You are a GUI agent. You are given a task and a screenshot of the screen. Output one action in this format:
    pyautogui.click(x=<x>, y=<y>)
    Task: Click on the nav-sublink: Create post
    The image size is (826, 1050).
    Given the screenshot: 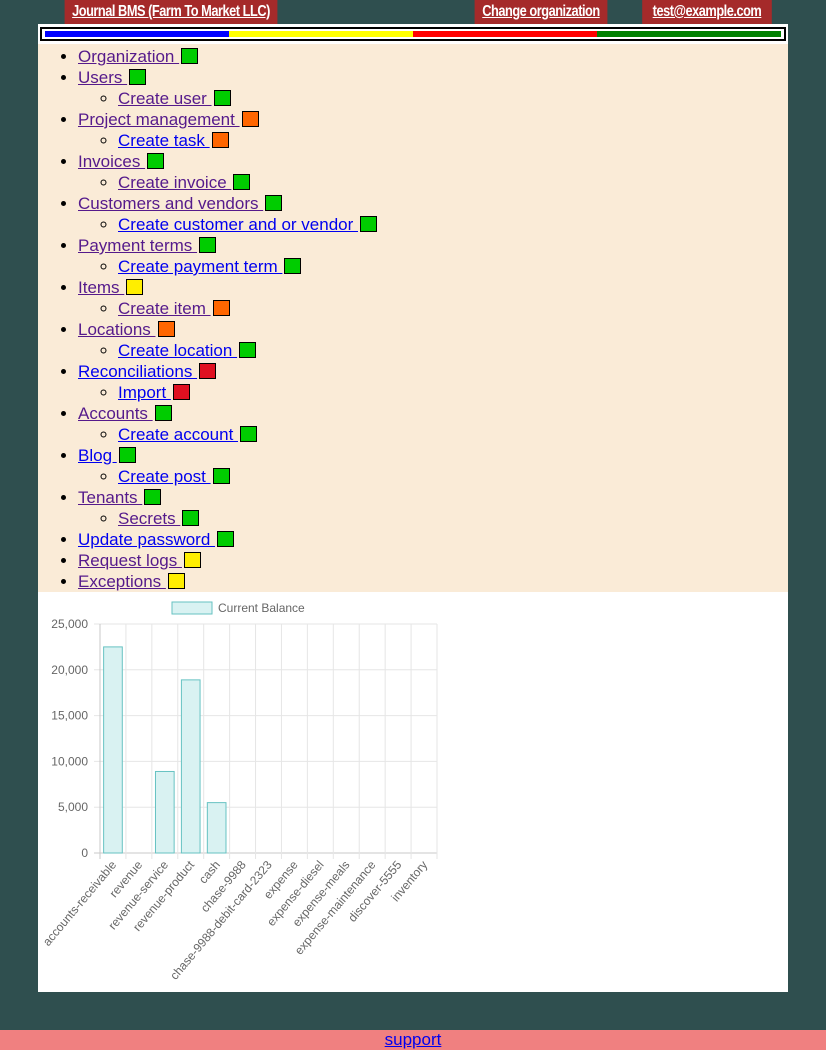 What is the action you would take?
    pyautogui.click(x=174, y=476)
    